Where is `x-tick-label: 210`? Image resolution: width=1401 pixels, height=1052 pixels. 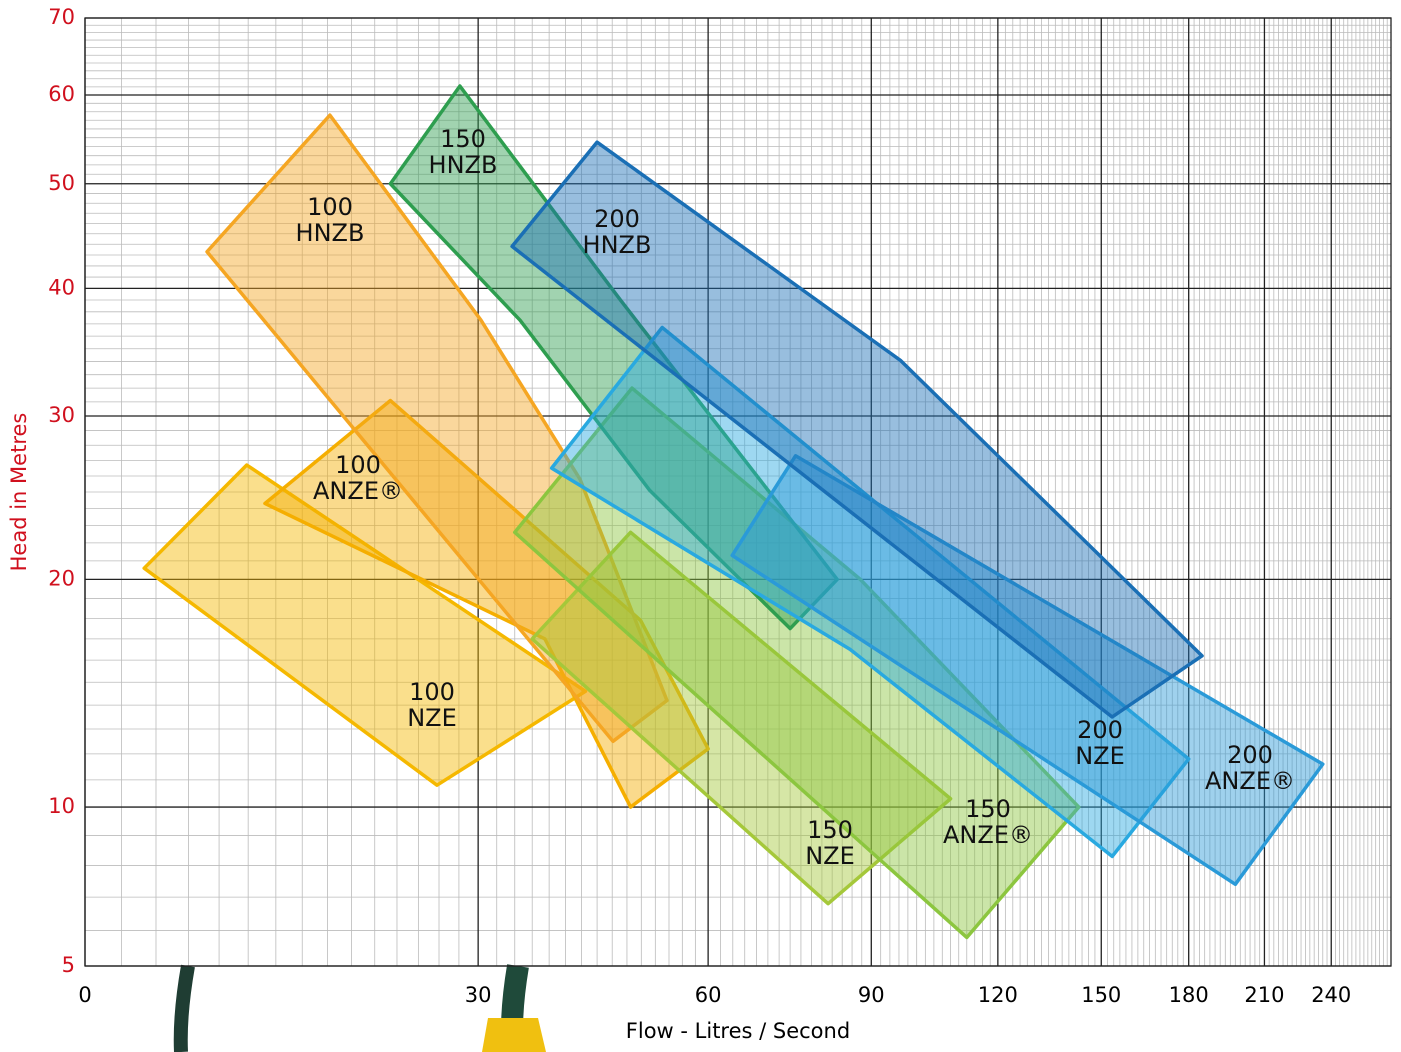
x-tick-label: 210 is located at coordinates (1264, 995).